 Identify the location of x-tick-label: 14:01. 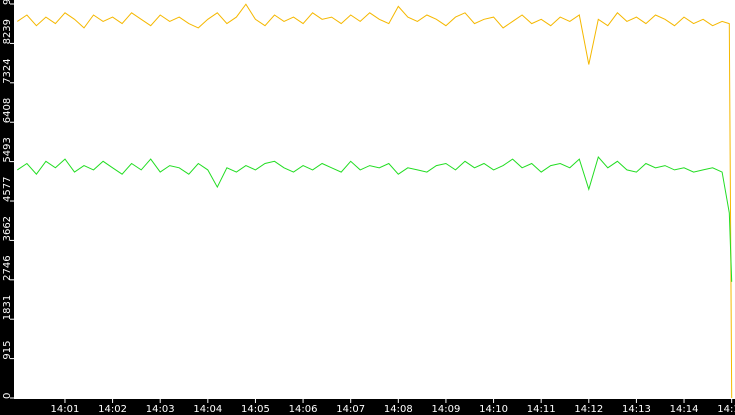
(65, 409).